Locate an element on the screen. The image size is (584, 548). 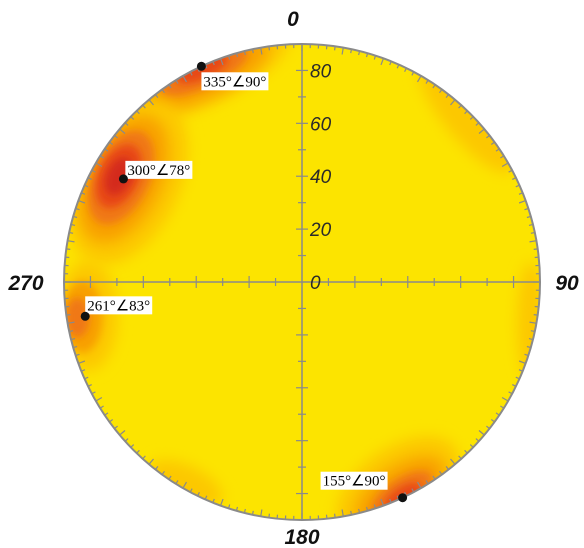
pole-label: 300°∠78° is located at coordinates (158, 171).